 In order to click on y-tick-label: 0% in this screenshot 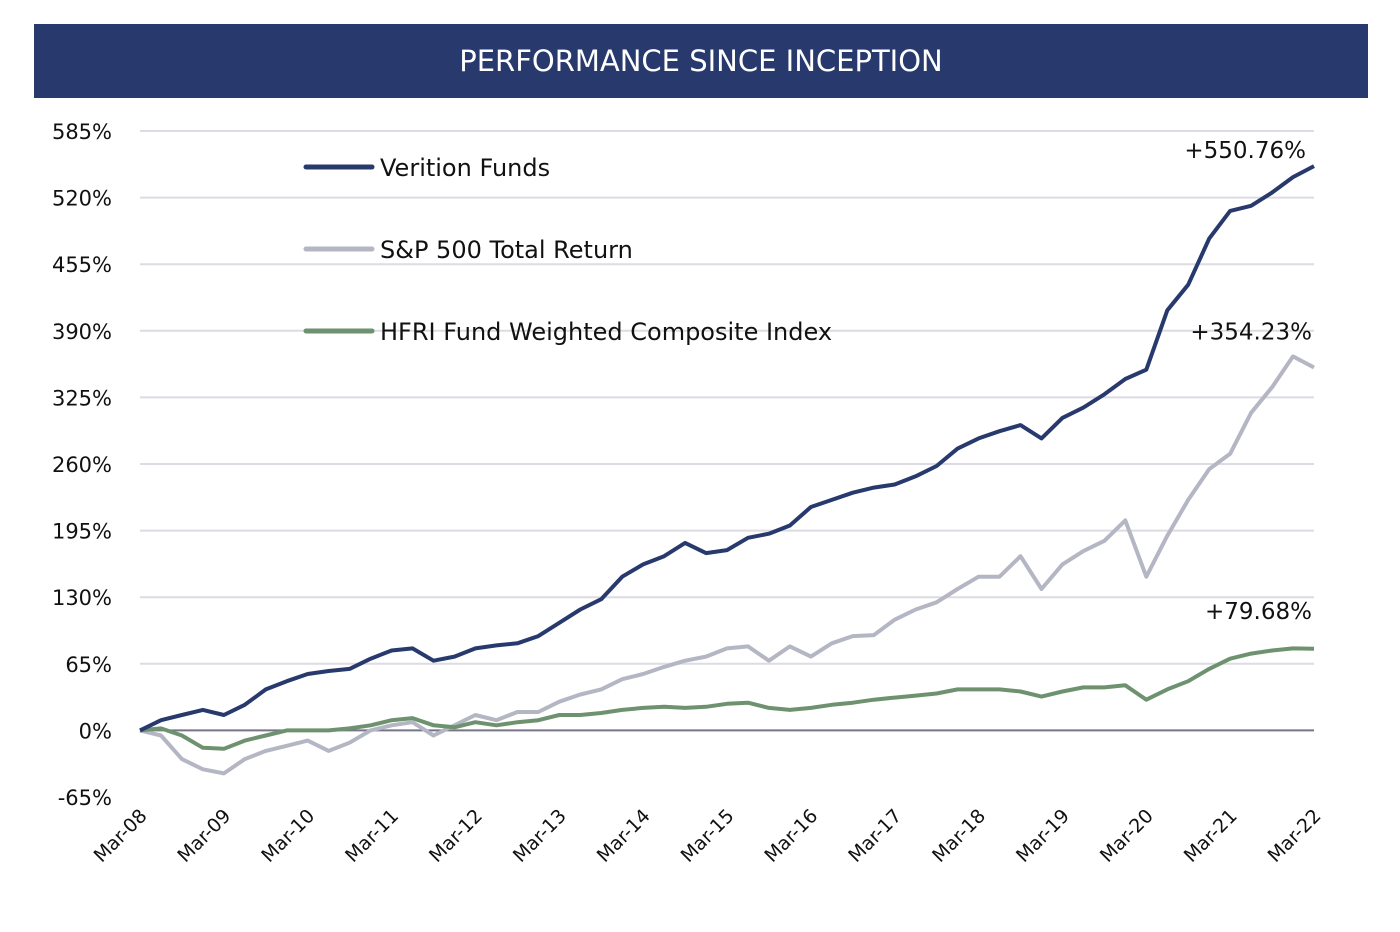, I will do `click(95, 731)`.